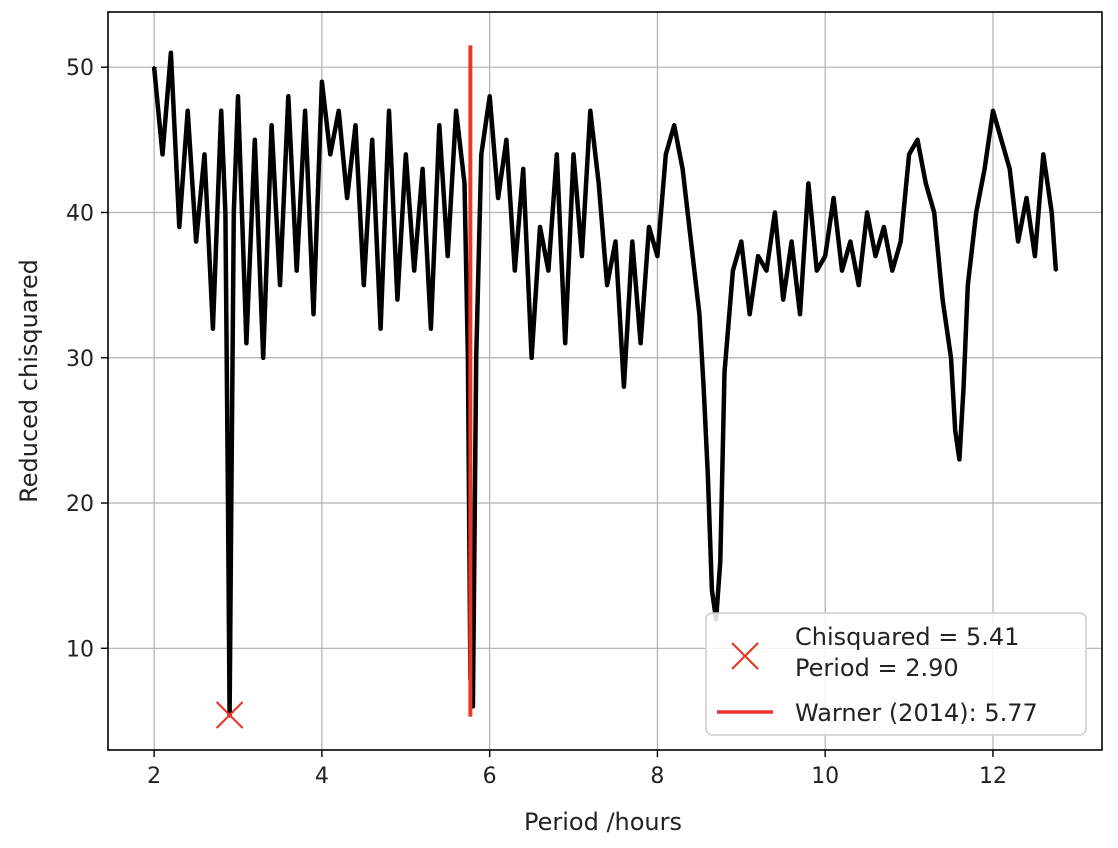 The image size is (1118, 848). I want to click on y-tick-label: 10, so click(80, 649).